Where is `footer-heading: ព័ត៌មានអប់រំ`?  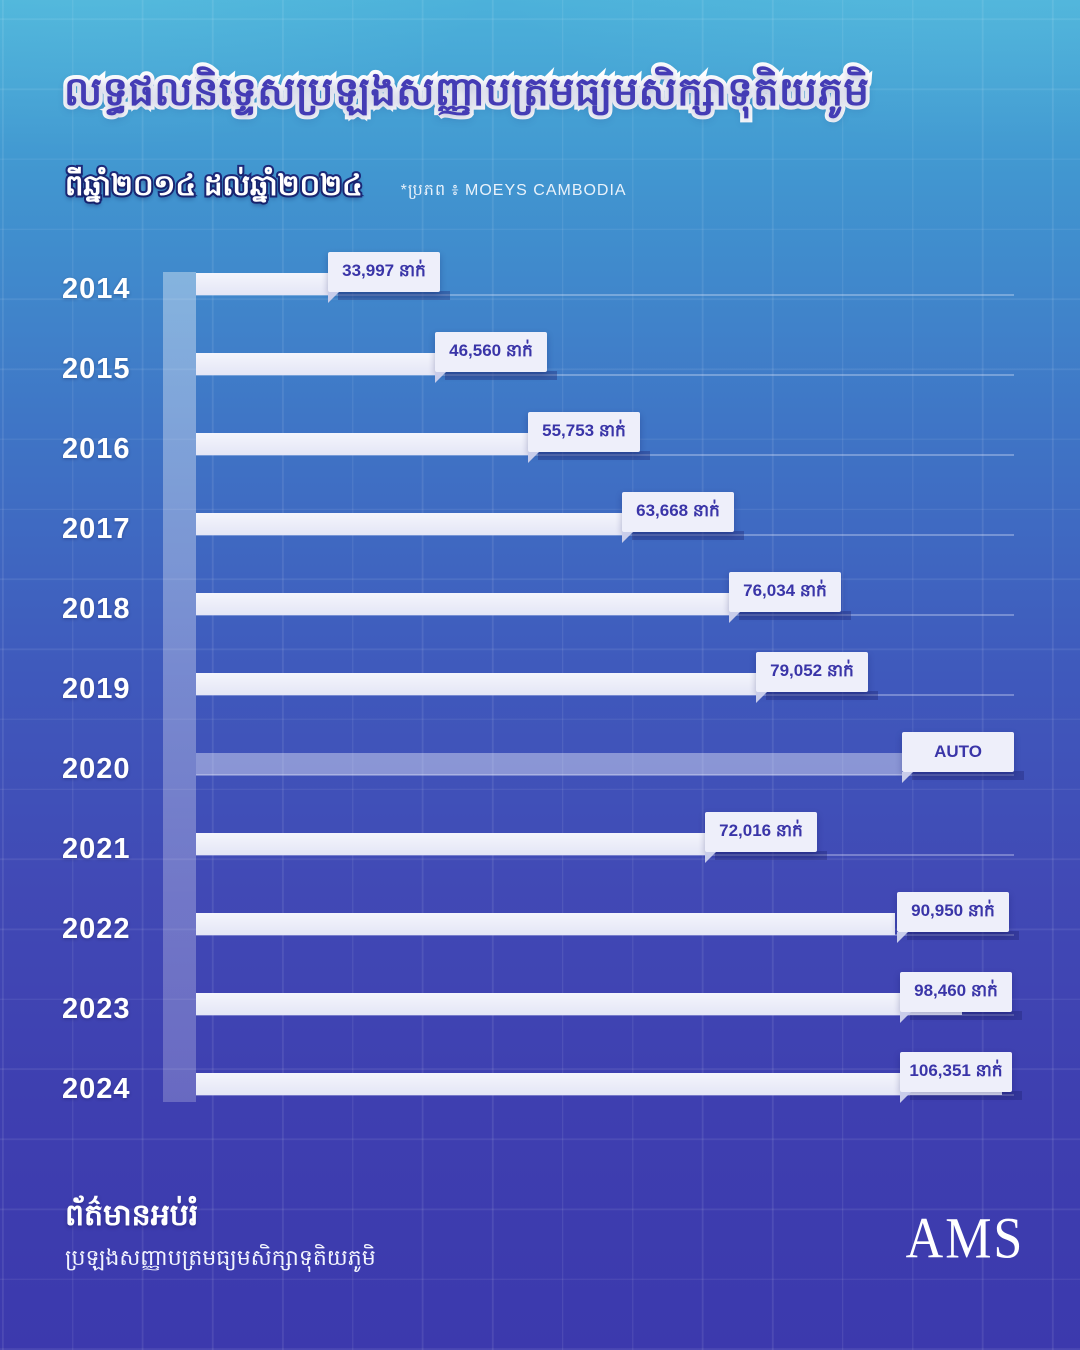
footer-heading: ព័ត៌មានអប់រំ is located at coordinates (132, 1215).